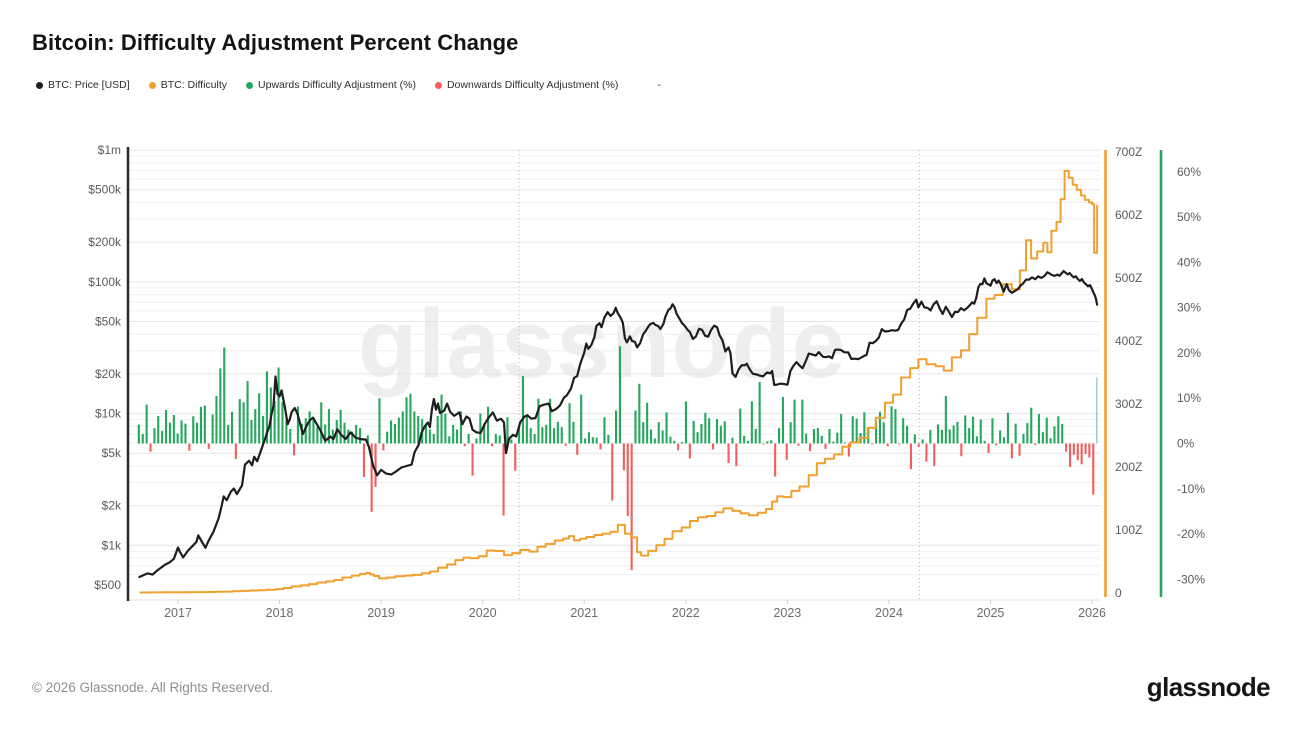  Describe the element at coordinates (1189, 308) in the screenshot. I see `percent-axis-tick-label: 30%` at that location.